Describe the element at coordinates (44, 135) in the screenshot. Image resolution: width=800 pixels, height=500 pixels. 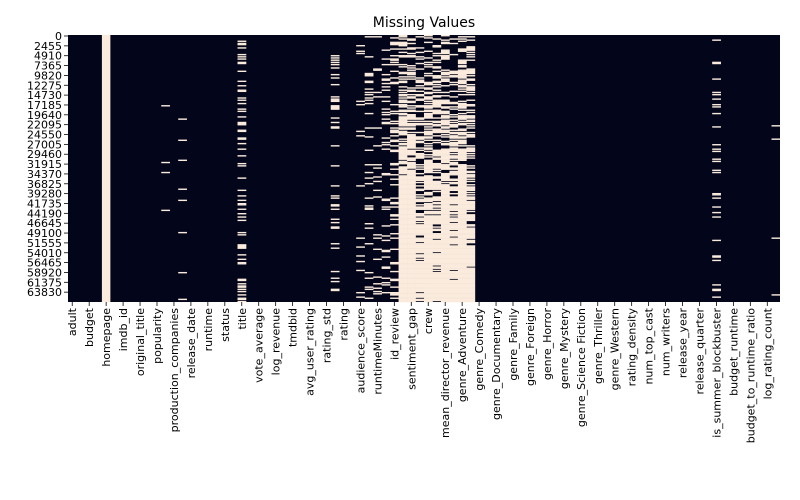
I see `y-tick-label: 24550` at that location.